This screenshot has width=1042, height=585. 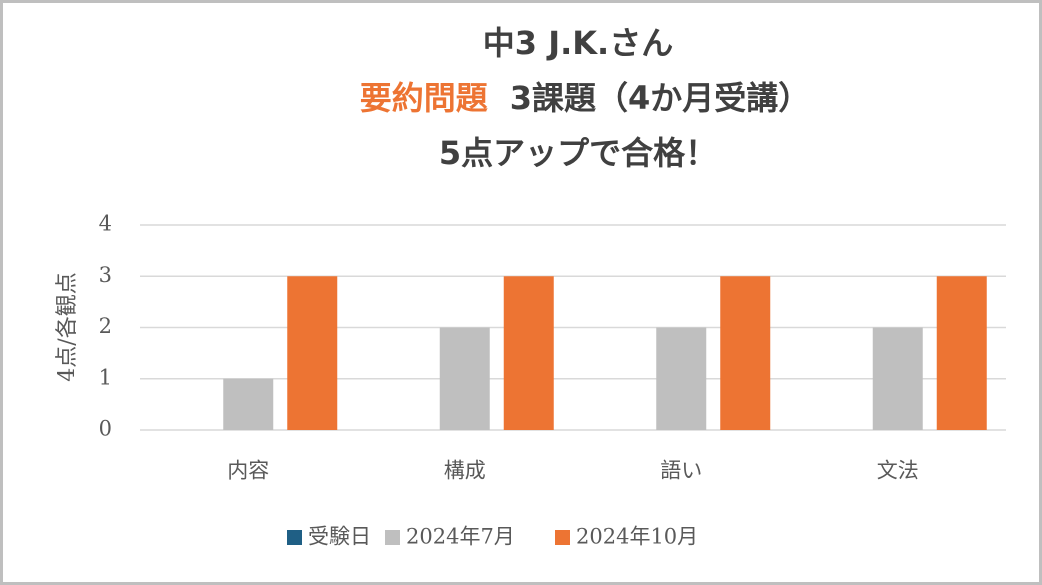 I want to click on y-tick-label: 1, so click(x=105, y=377).